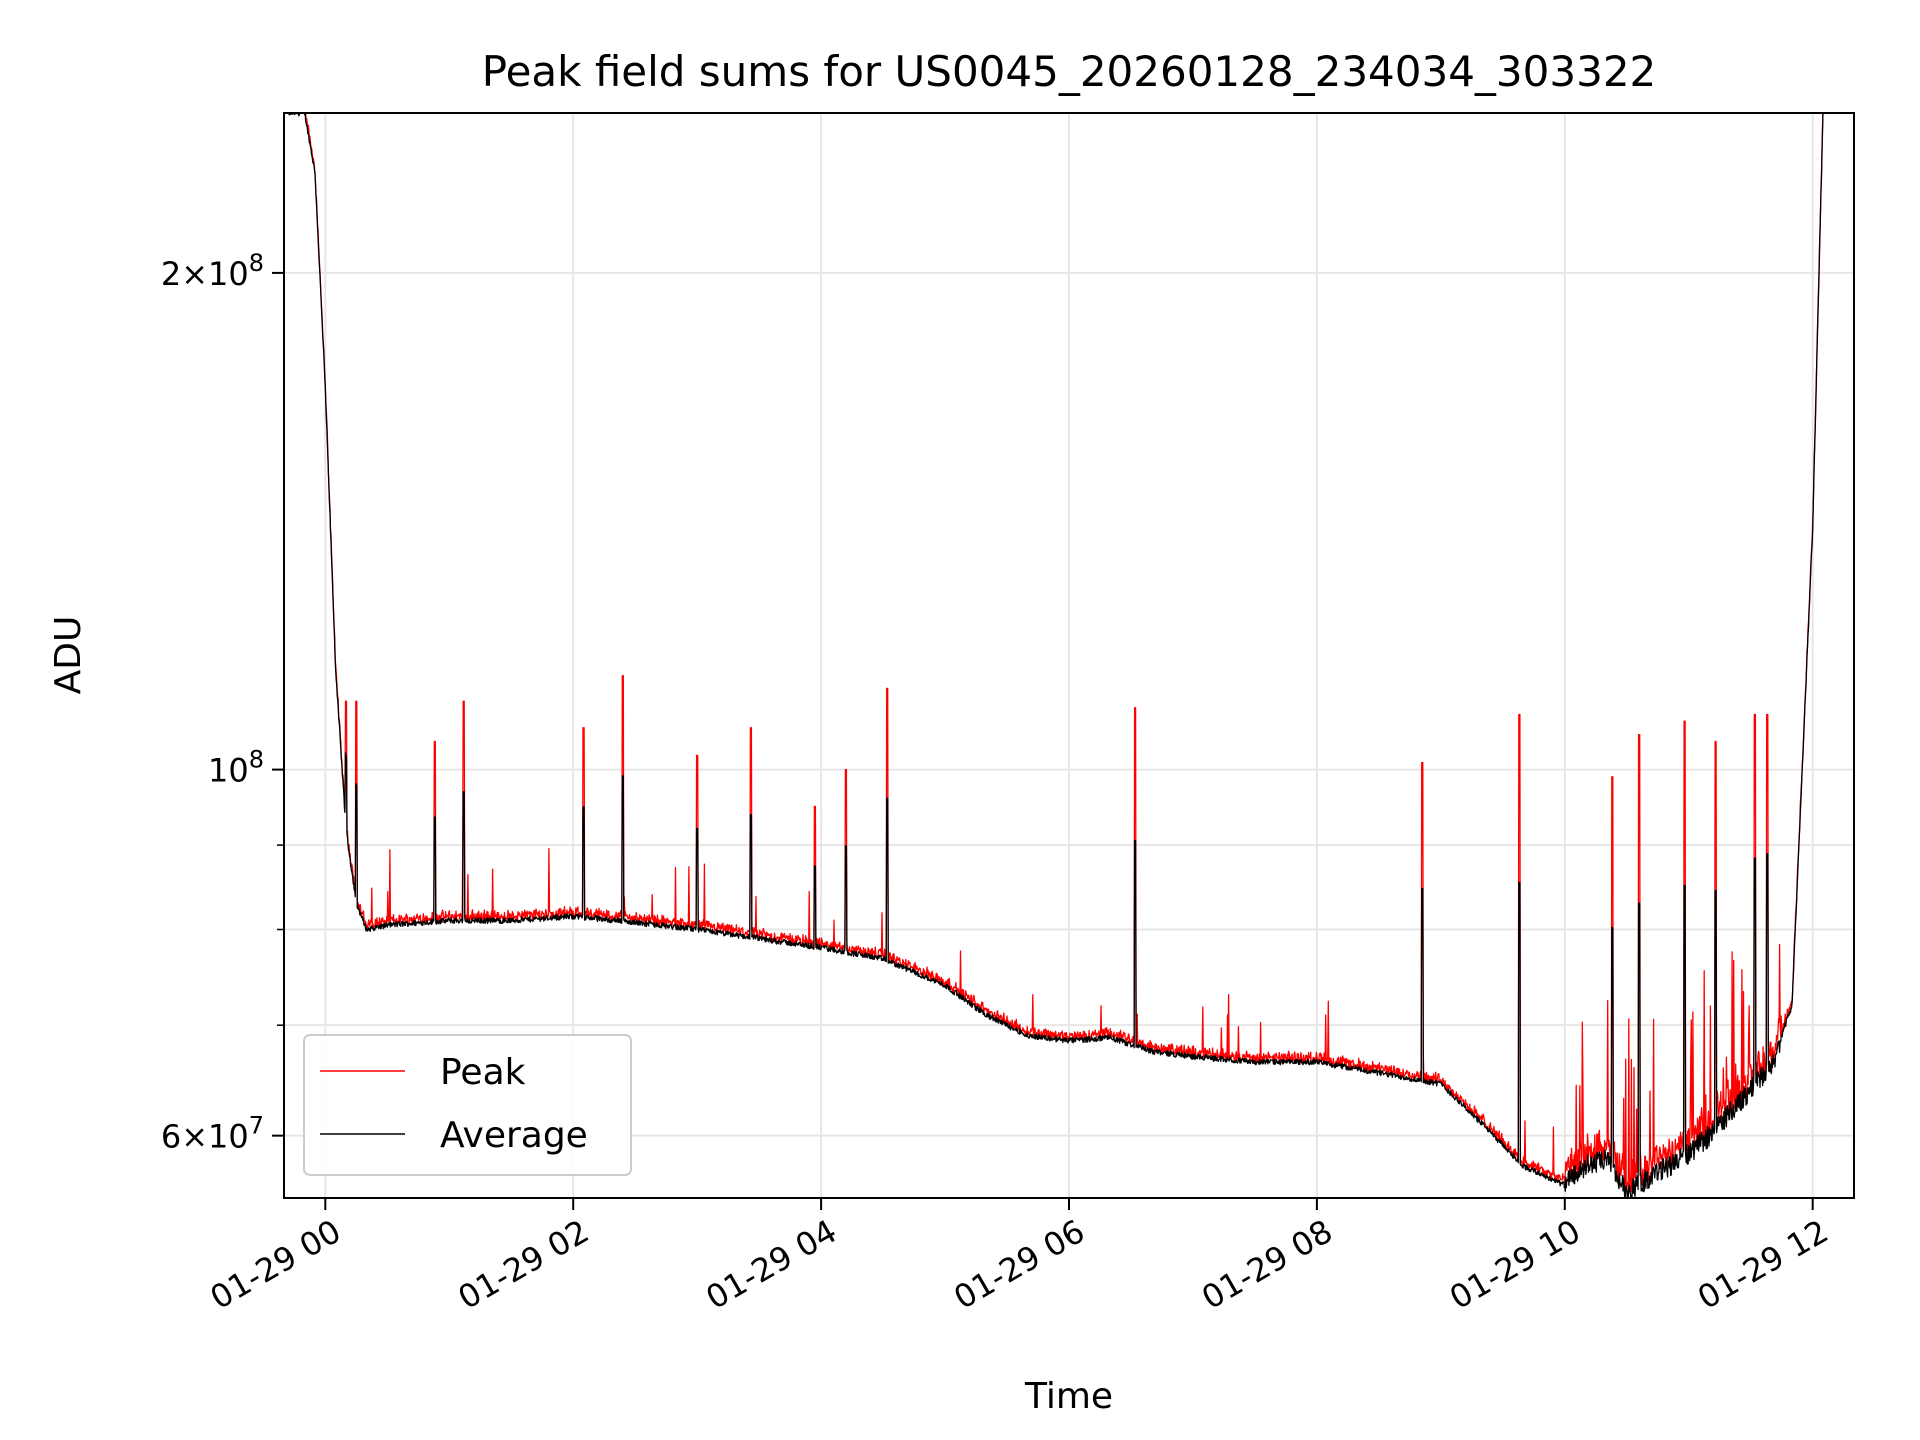  What do you see at coordinates (514, 1135) in the screenshot?
I see `legend-label-average: Average` at bounding box center [514, 1135].